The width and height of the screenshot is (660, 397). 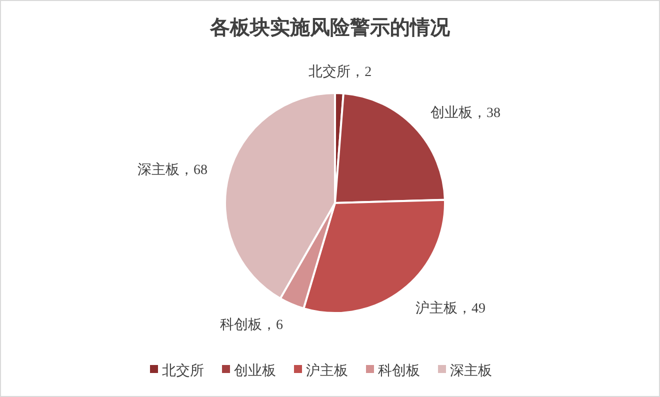 What do you see at coordinates (399, 370) in the screenshot?
I see `legend-label: 科创板` at bounding box center [399, 370].